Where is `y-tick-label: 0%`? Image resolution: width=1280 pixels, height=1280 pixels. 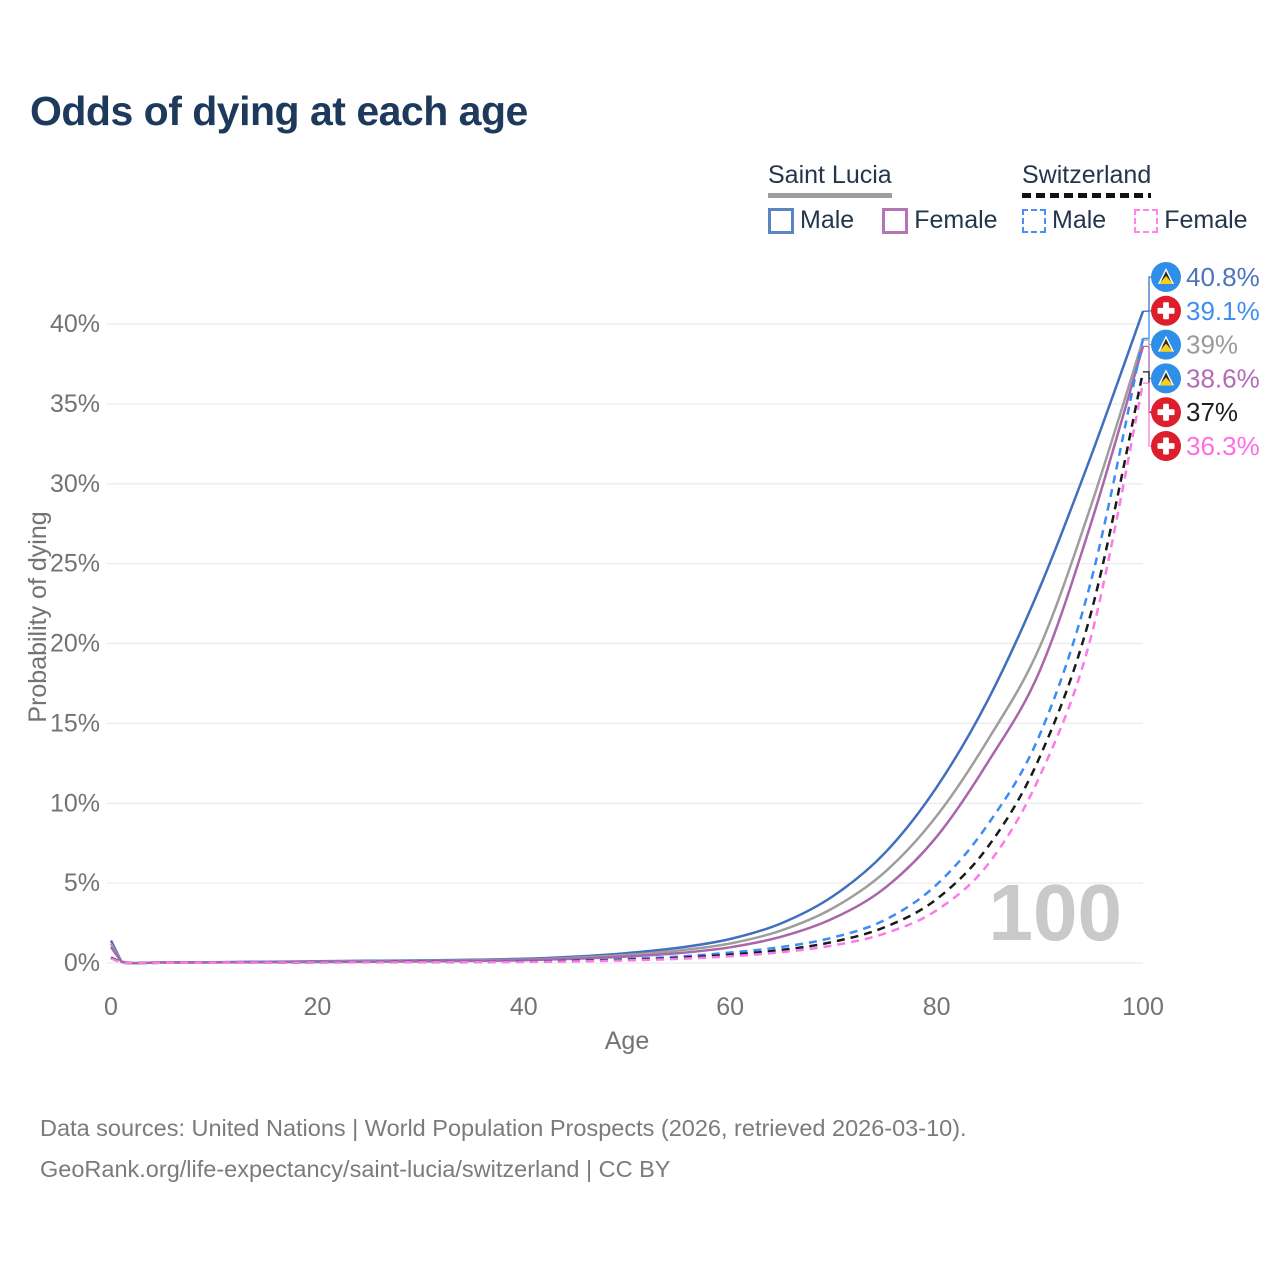
y-tick-label: 0% is located at coordinates (82, 963).